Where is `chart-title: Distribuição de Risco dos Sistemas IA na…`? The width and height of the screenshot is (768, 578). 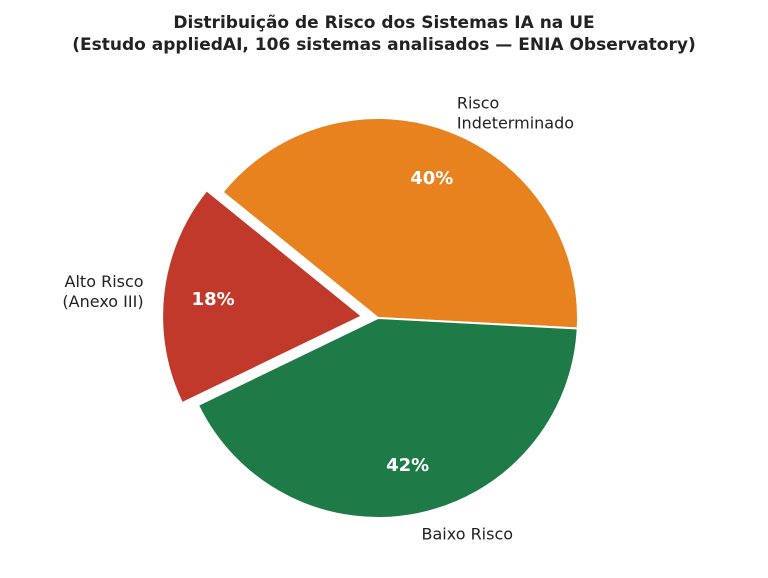
chart-title: Distribuição de Risco dos Sistemas IA na… is located at coordinates (383, 34).